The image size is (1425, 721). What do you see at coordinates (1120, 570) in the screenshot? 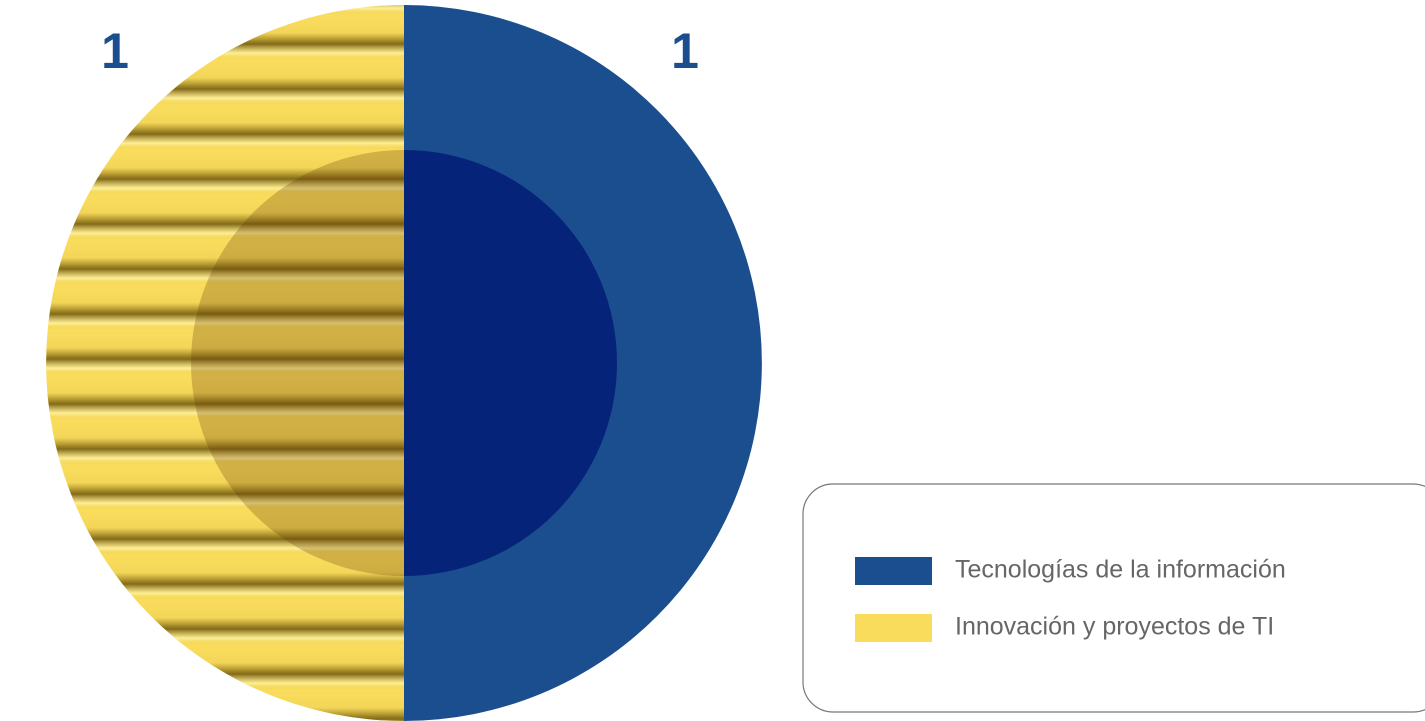
I see `legend-label: Tecnologías de la información` at bounding box center [1120, 570].